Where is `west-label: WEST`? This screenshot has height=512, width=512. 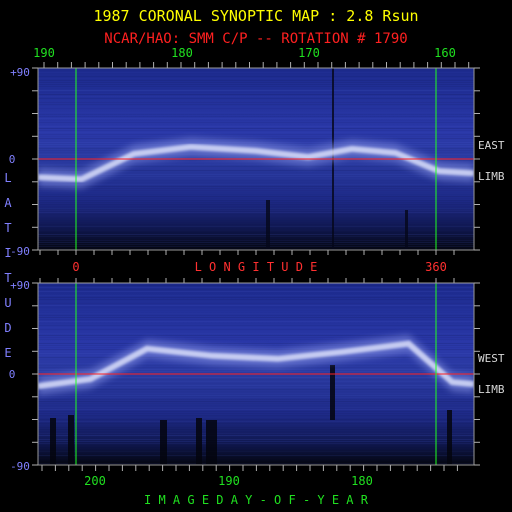 west-label: WEST is located at coordinates (491, 358).